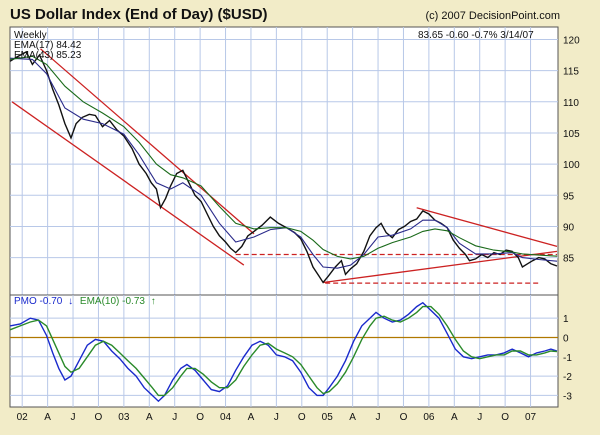 The height and width of the screenshot is (435, 600). What do you see at coordinates (48, 55) in the screenshot?
I see `legend-ema43: EMA(43) 85.23` at bounding box center [48, 55].